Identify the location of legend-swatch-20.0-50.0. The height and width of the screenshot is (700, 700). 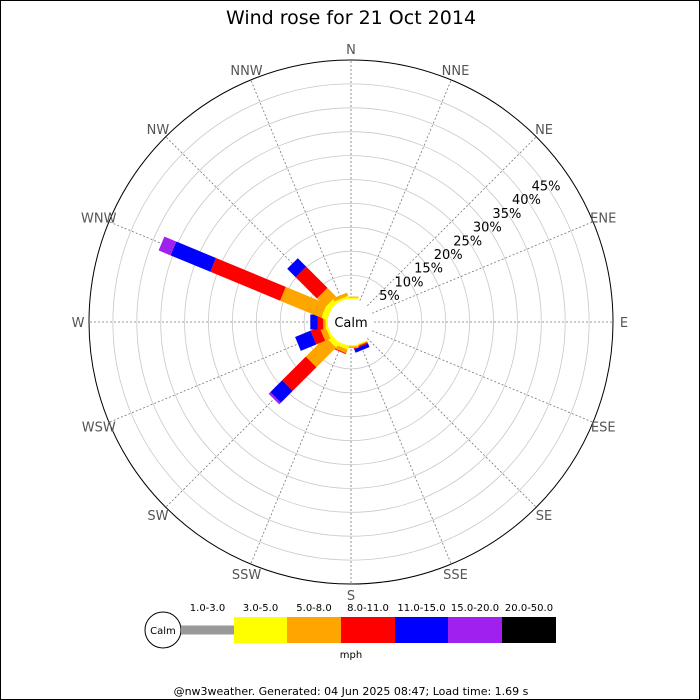
(529, 630).